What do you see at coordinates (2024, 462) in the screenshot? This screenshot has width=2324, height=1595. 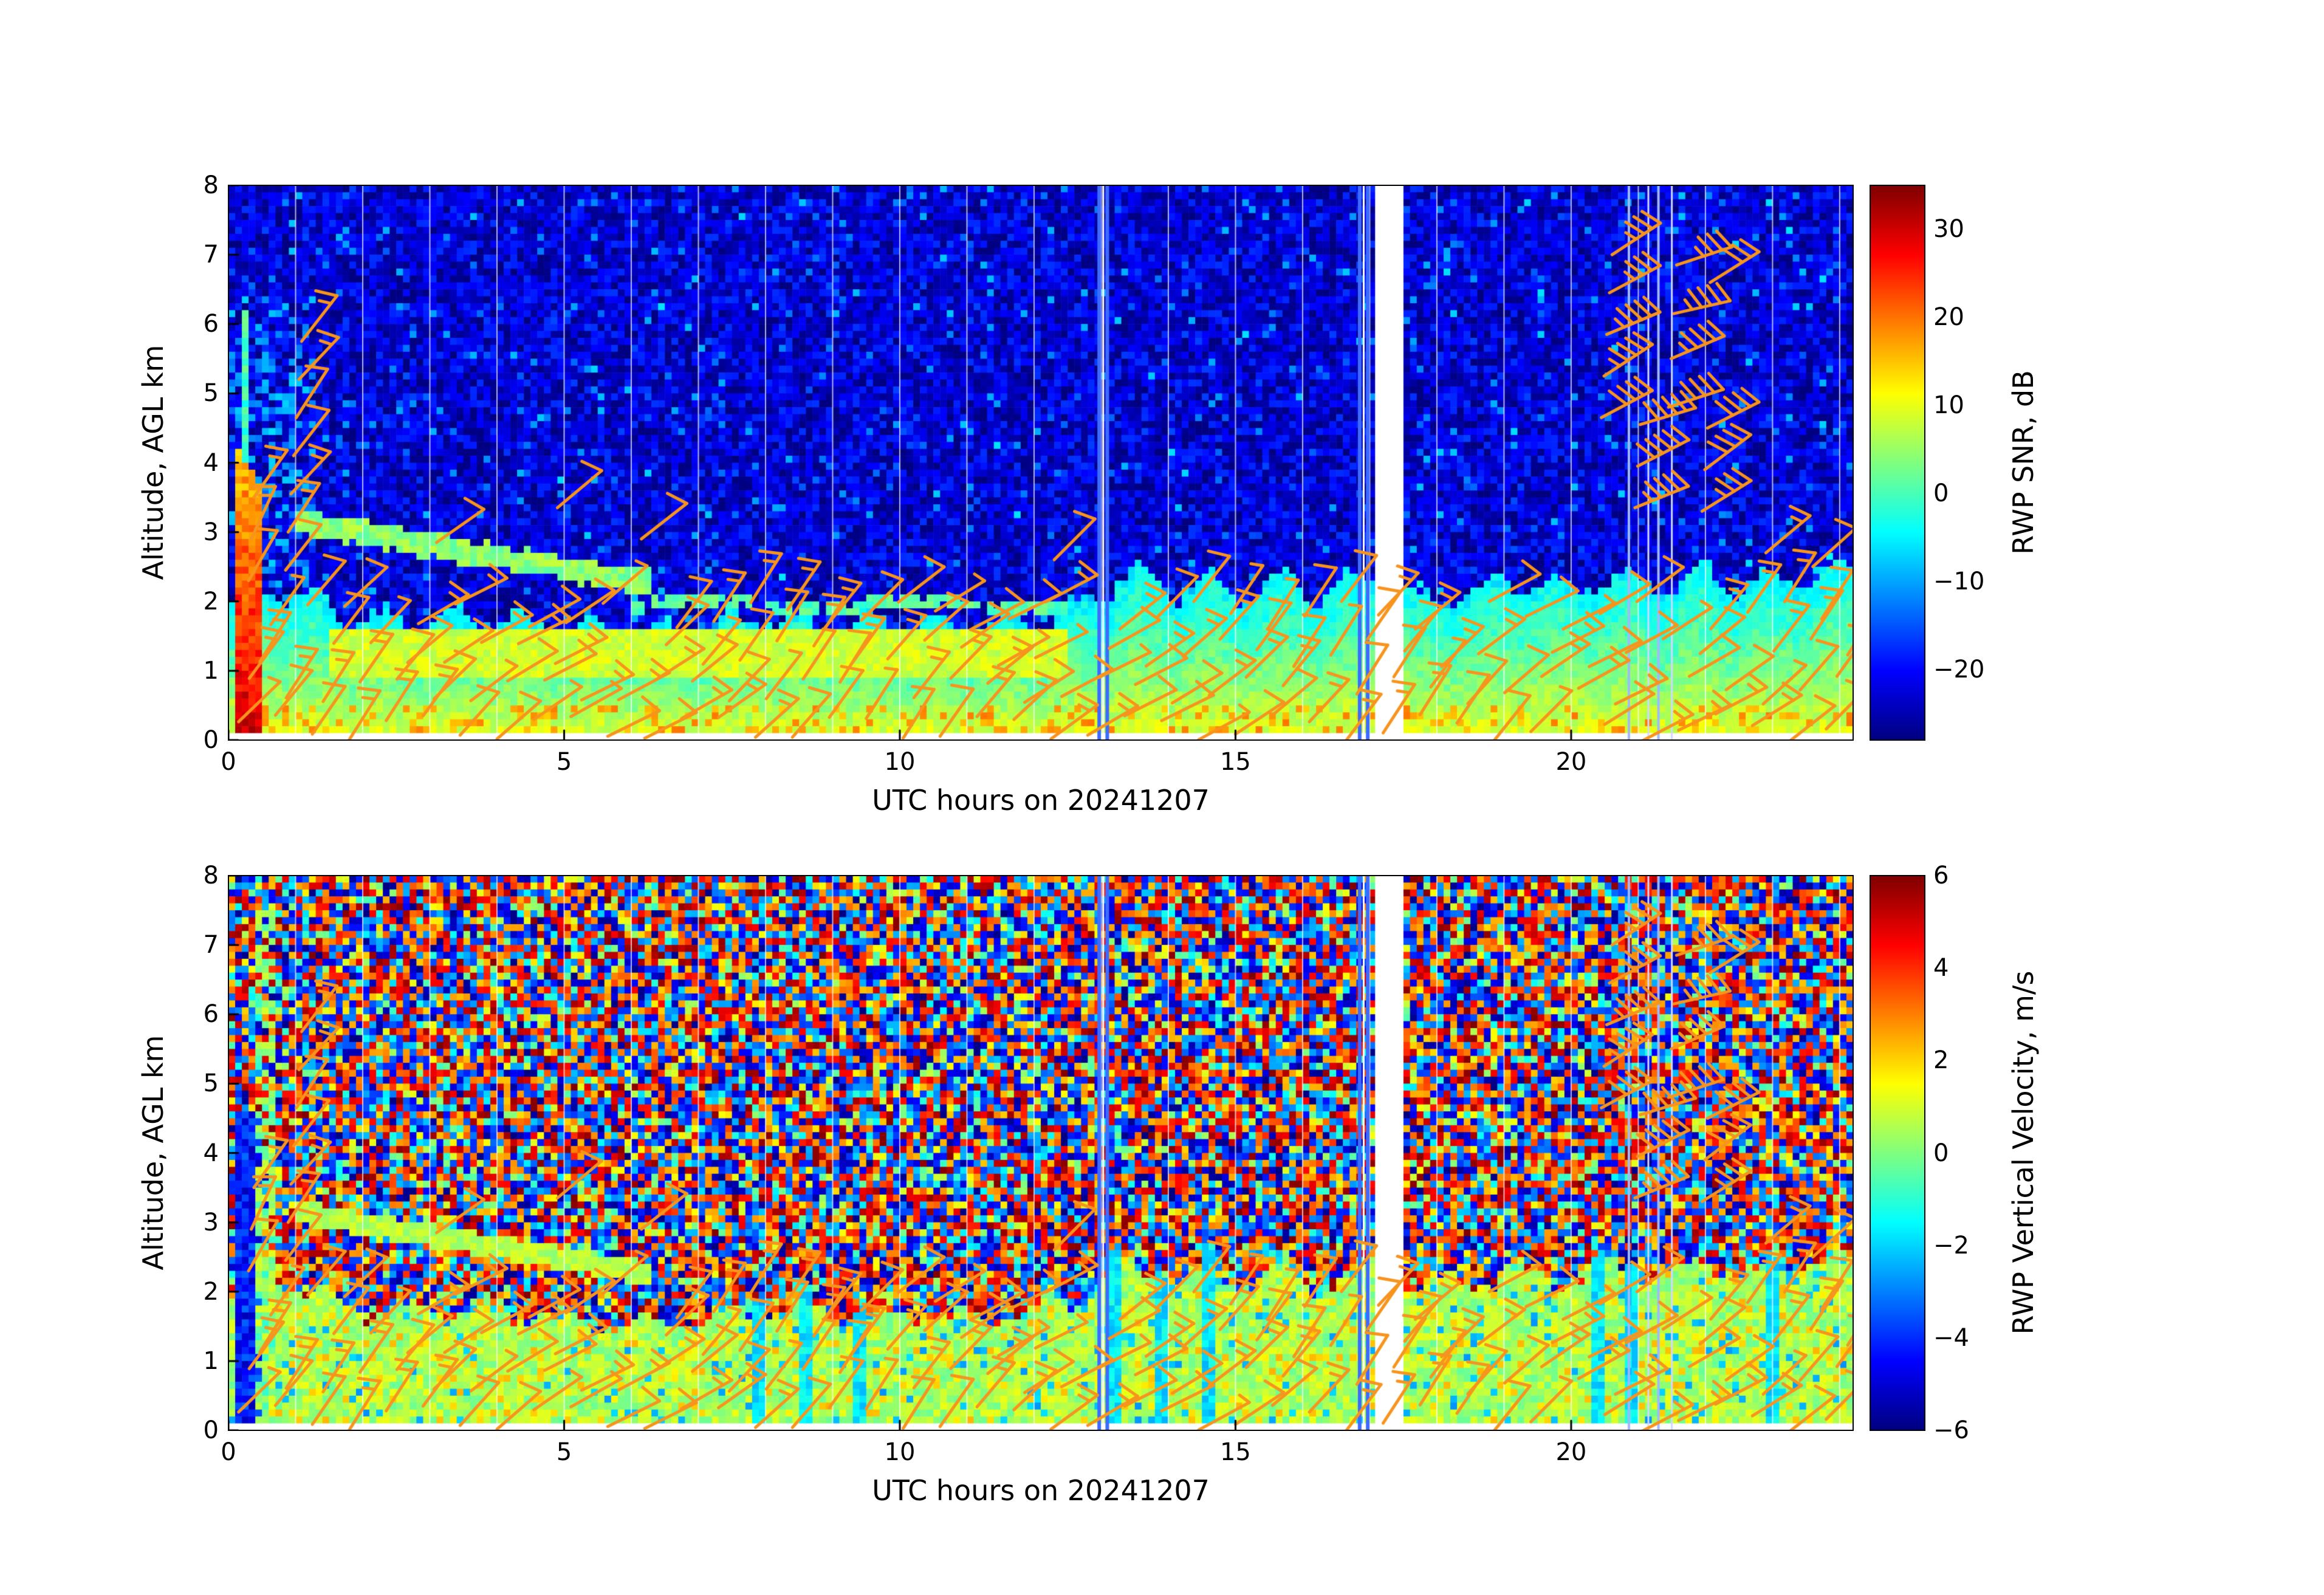 I see `snr-colorbar-label: RWP SNR, dB` at bounding box center [2024, 462].